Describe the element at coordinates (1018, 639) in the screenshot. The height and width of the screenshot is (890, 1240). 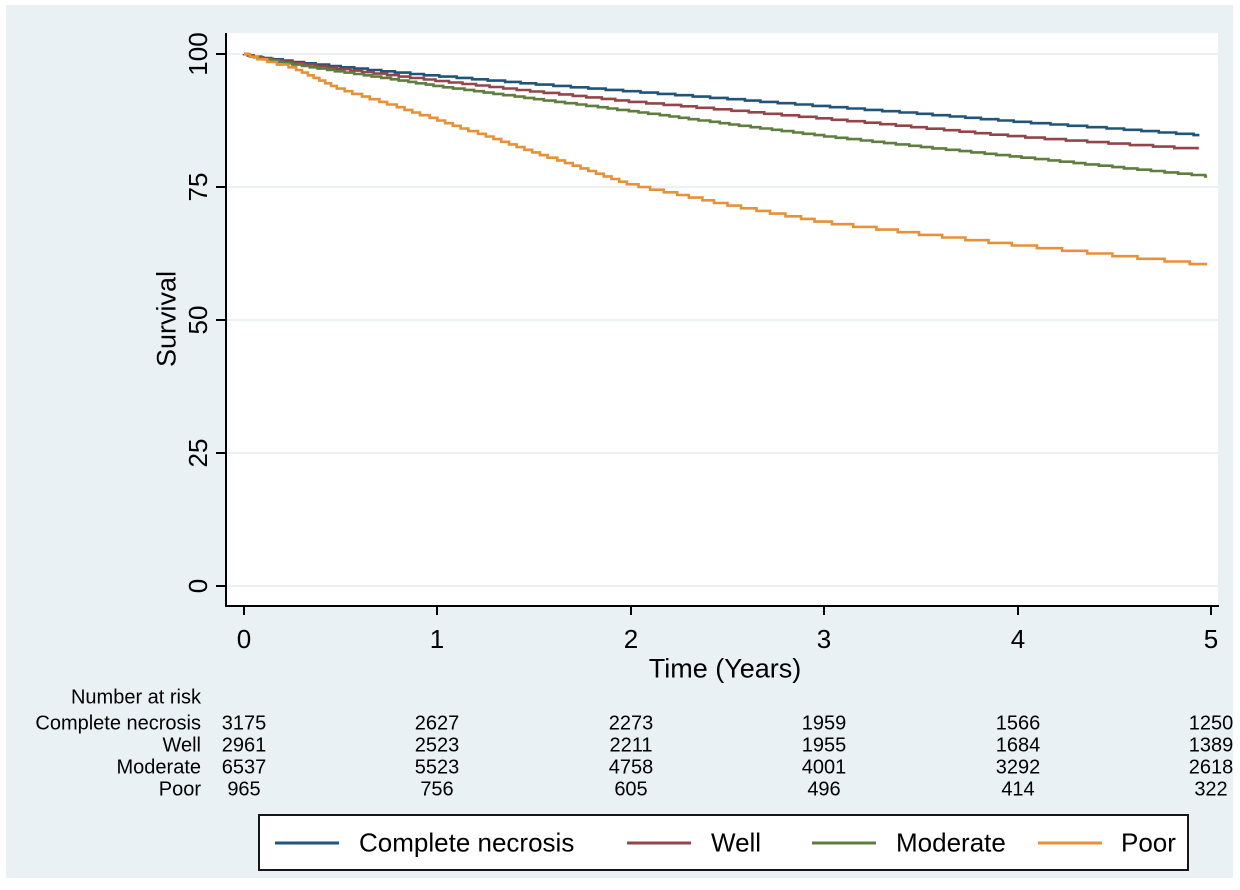
I see `x-tick-label-4: 4` at that location.